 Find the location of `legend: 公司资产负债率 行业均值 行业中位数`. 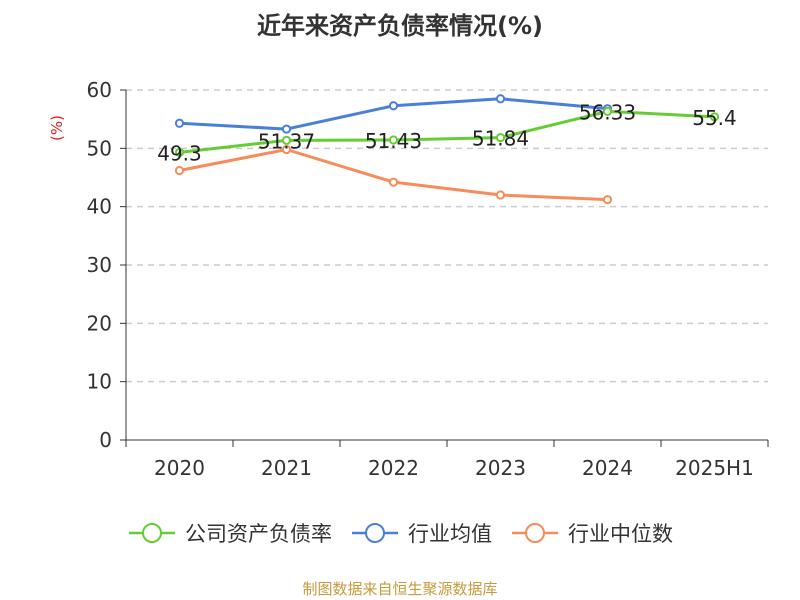

legend: 公司资产负债率 行业均值 行业中位数 is located at coordinates (400, 533).